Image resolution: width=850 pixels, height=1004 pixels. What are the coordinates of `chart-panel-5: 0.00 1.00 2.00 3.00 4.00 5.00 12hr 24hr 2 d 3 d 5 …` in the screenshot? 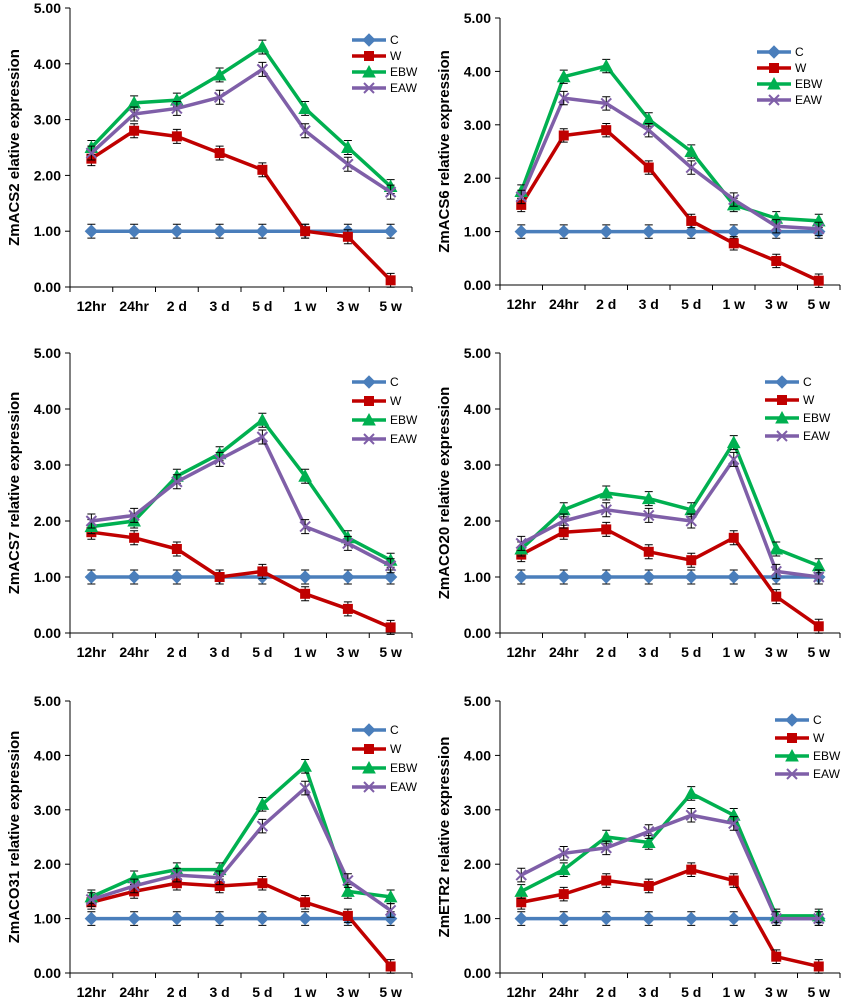 It's located at (212, 846).